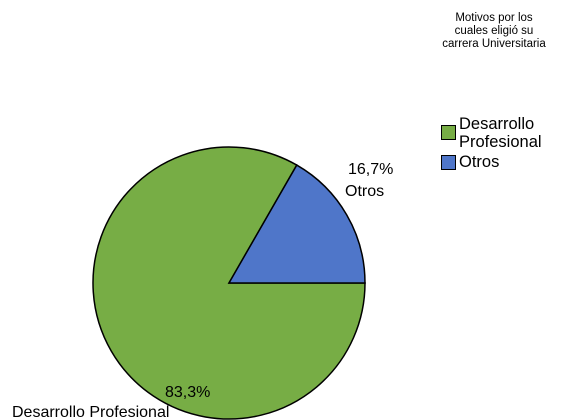 This screenshot has width=579, height=420. What do you see at coordinates (448, 132) in the screenshot?
I see `legend-swatch-desarrollo` at bounding box center [448, 132].